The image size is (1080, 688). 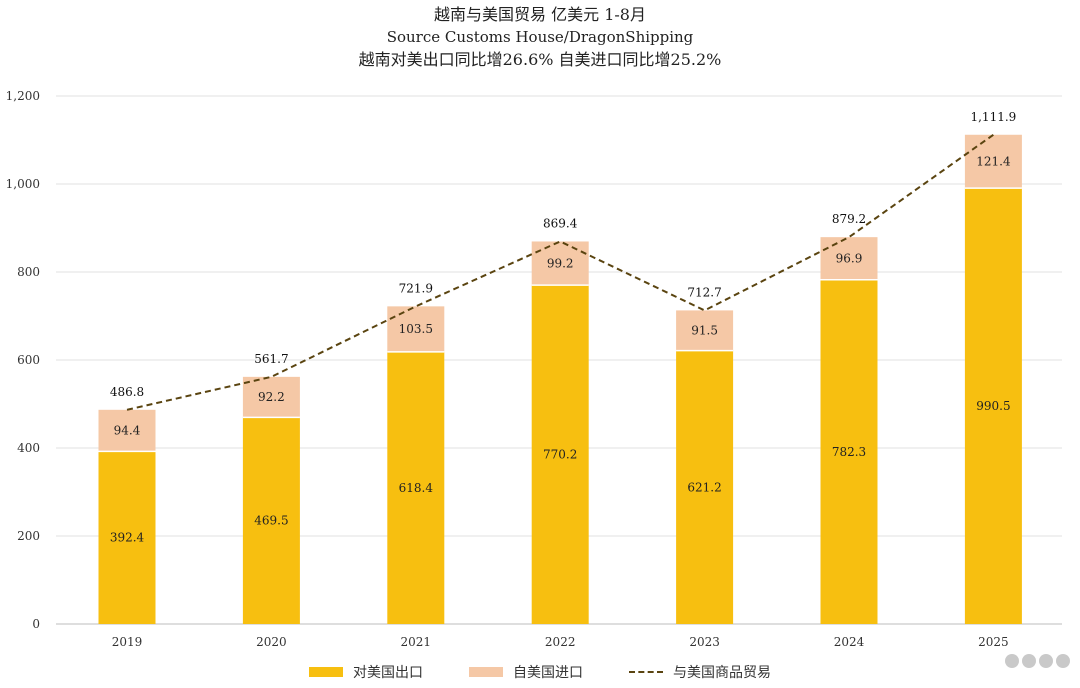 What do you see at coordinates (28, 536) in the screenshot?
I see `y-tick-label: 200` at bounding box center [28, 536].